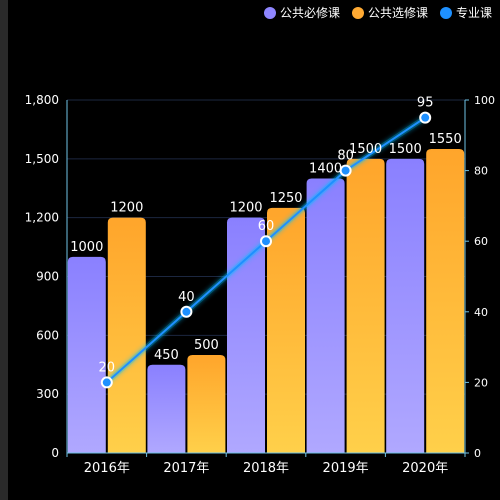 Image resolution: width=500 pixels, height=500 pixels. I want to click on y-right-tick-label: 100, so click(484, 100).